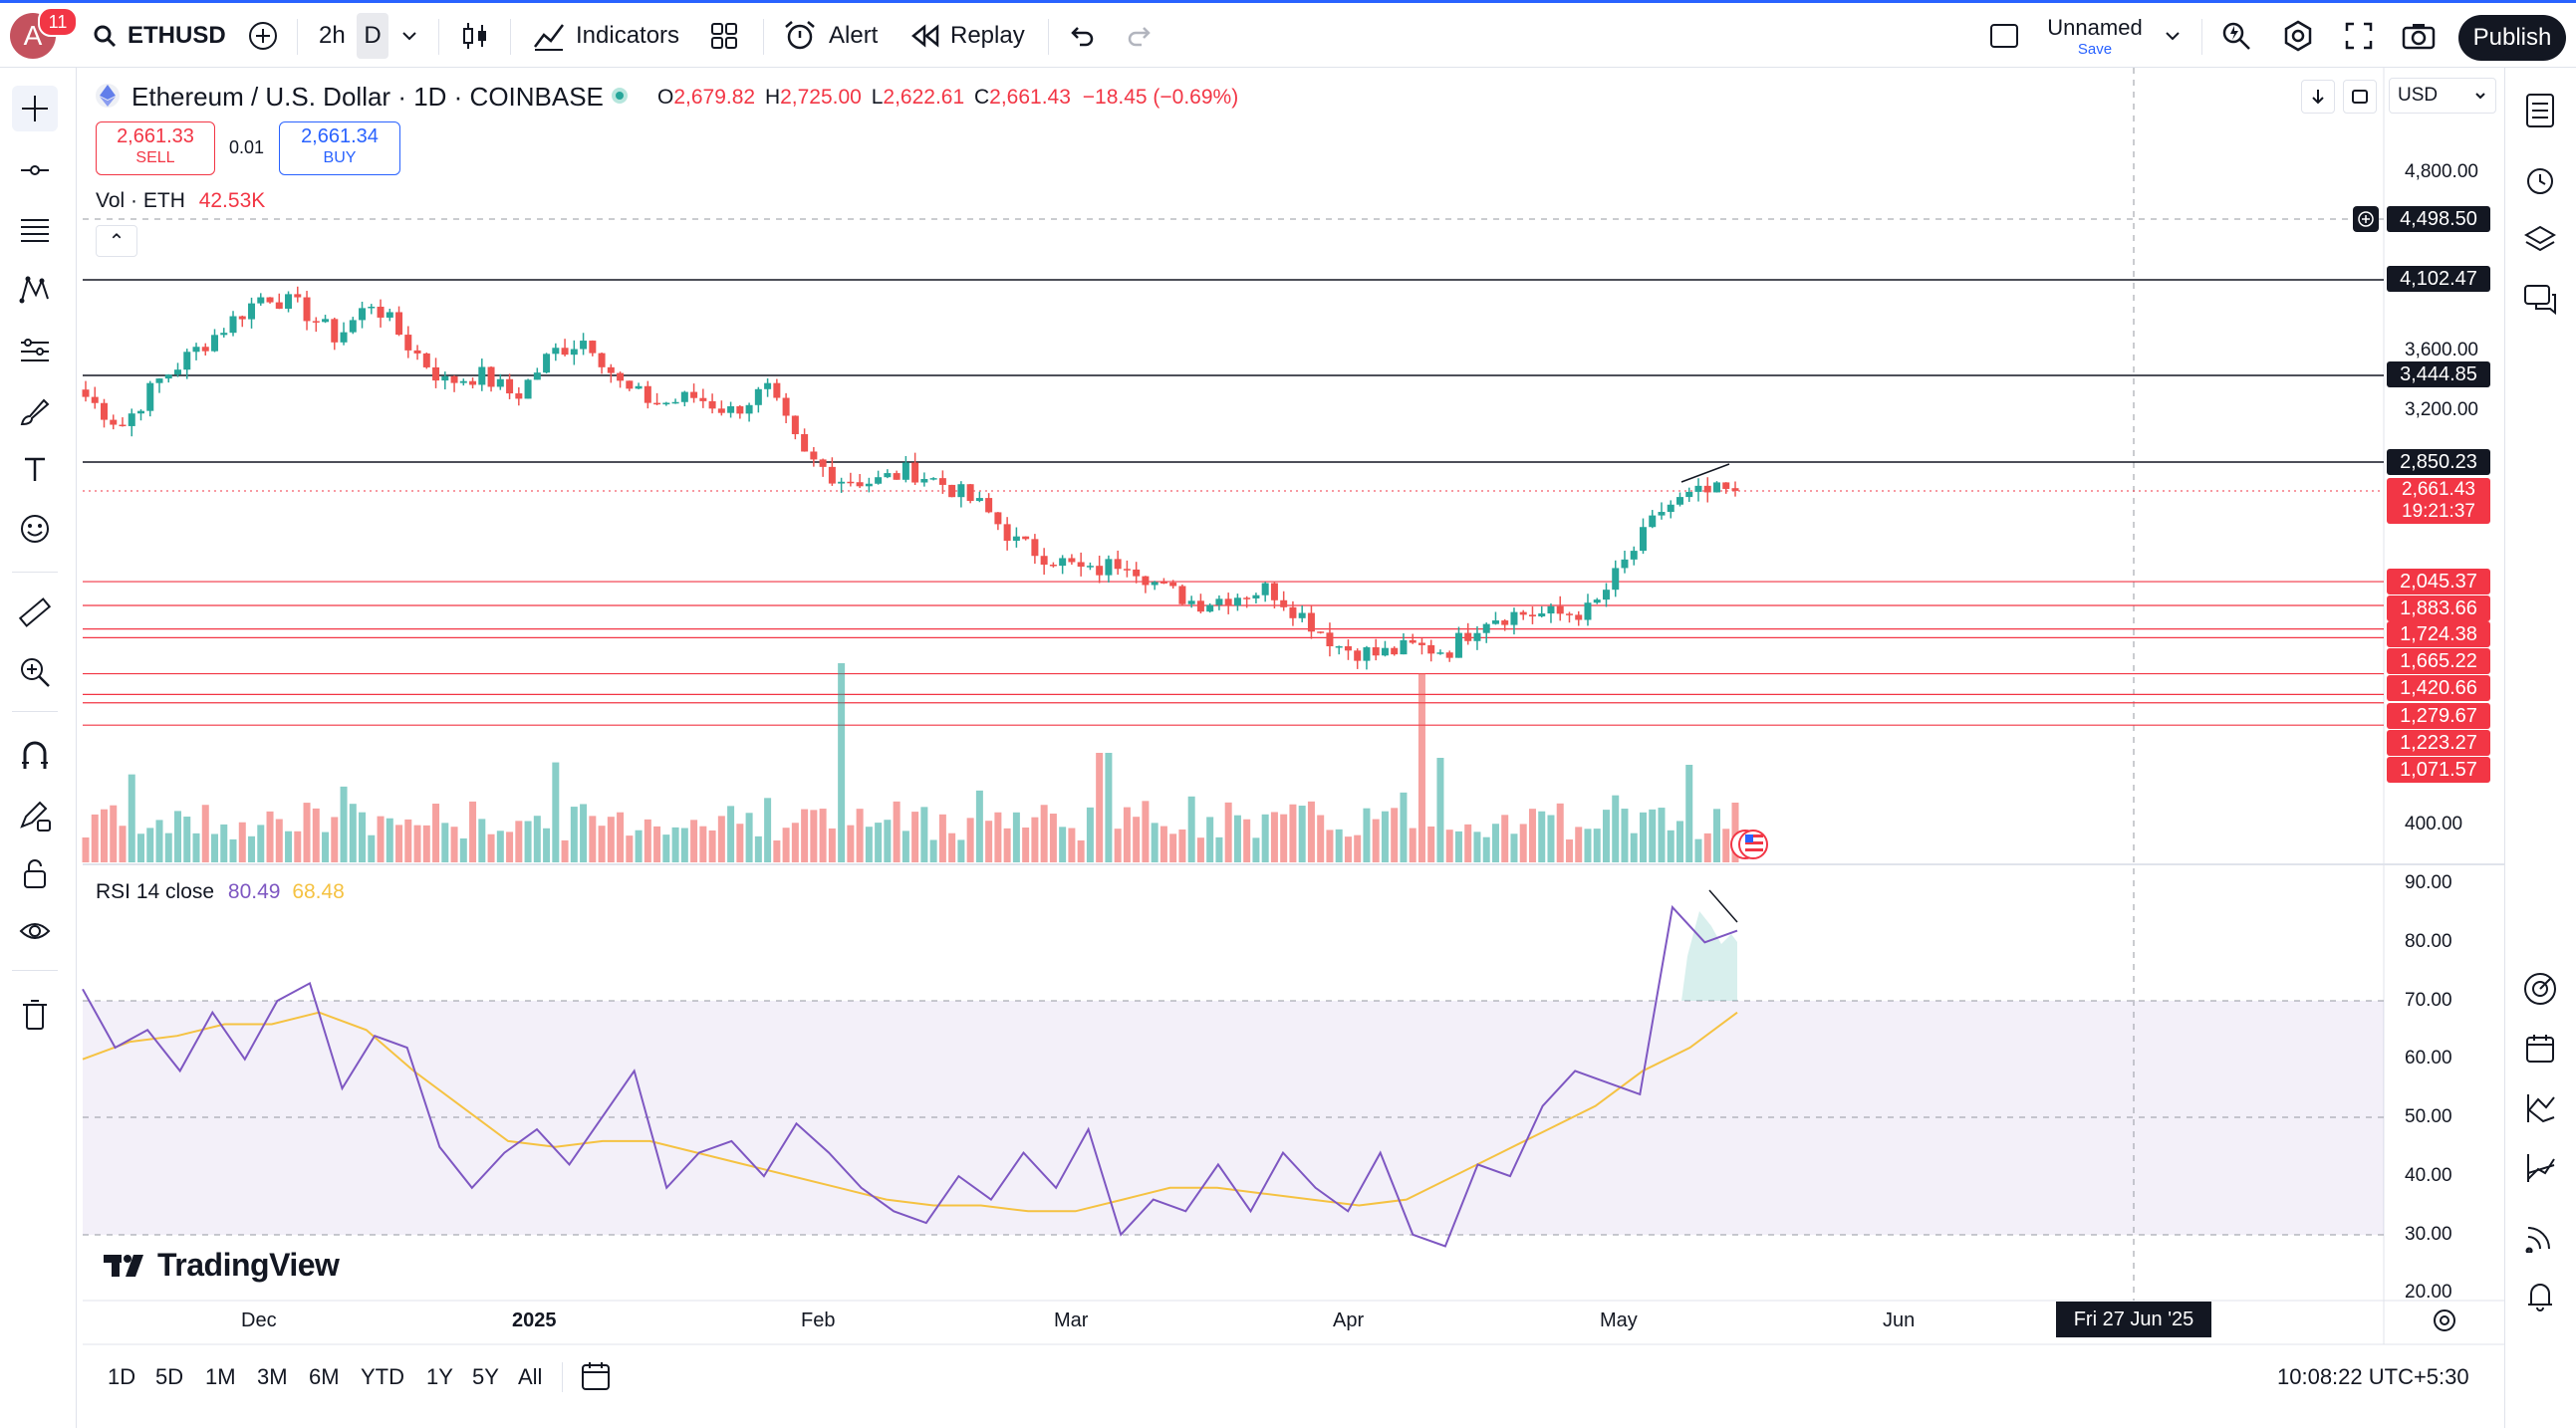 Image resolution: width=2576 pixels, height=1428 pixels. Describe the element at coordinates (2438, 770) in the screenshot. I see `red-level-label: 1,071.57` at that location.